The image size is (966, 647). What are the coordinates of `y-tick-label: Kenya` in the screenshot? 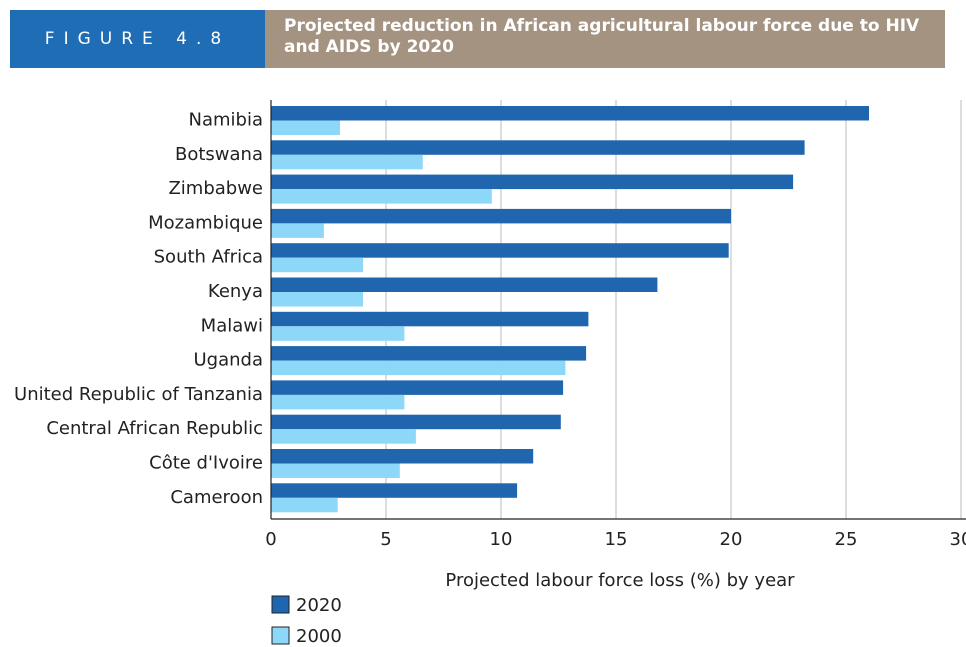 It's located at (235, 291).